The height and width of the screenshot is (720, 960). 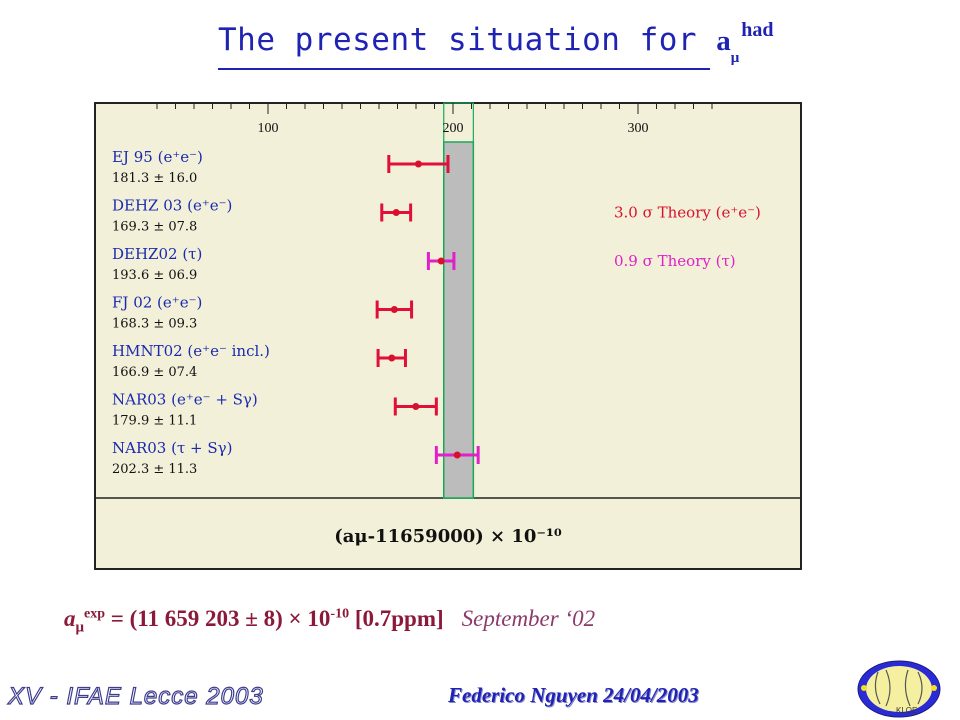 What do you see at coordinates (95, 614) in the screenshot?
I see `formula-superscript: exp` at bounding box center [95, 614].